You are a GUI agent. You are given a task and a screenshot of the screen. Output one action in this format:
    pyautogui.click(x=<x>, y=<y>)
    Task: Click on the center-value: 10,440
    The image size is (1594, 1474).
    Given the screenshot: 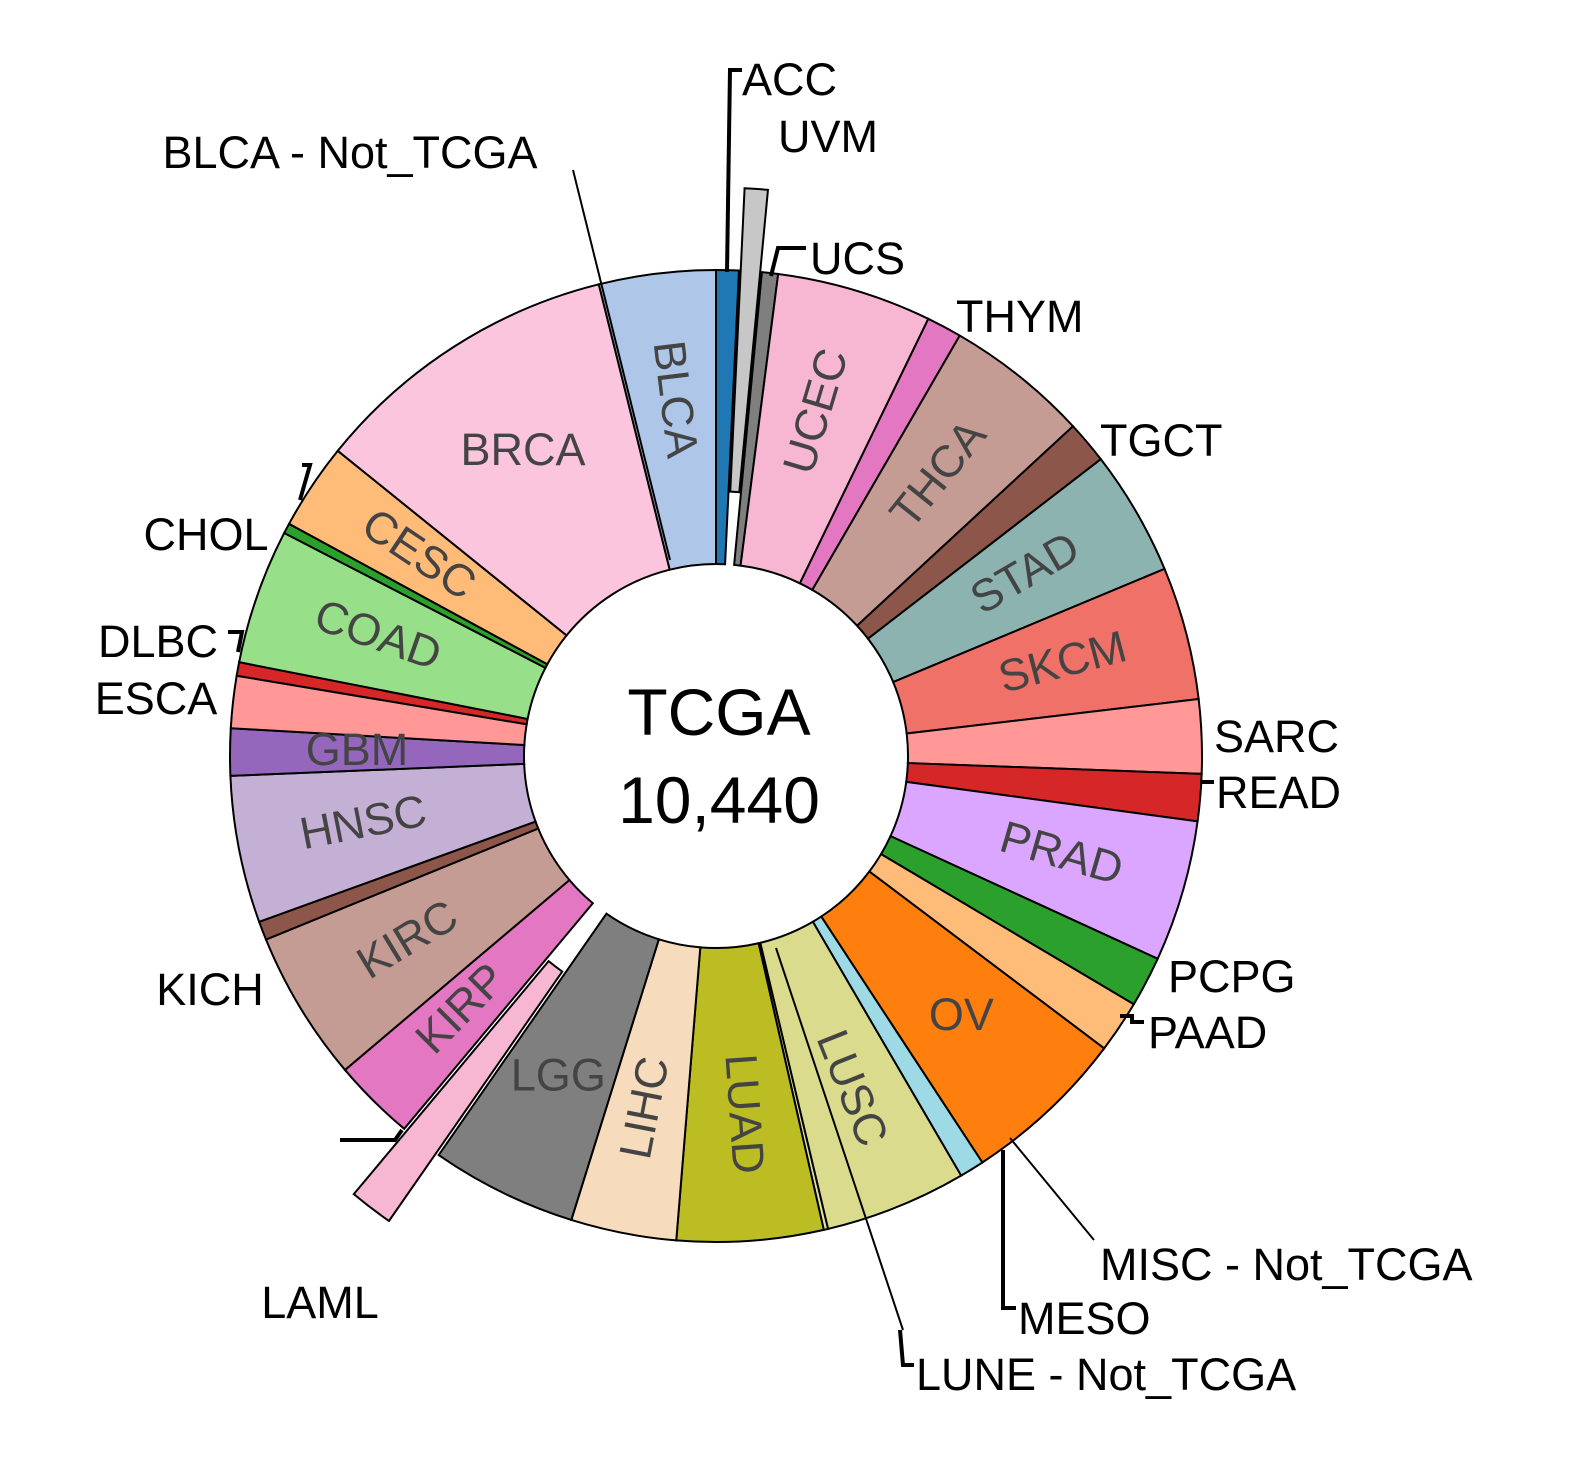 What is the action you would take?
    pyautogui.click(x=719, y=800)
    